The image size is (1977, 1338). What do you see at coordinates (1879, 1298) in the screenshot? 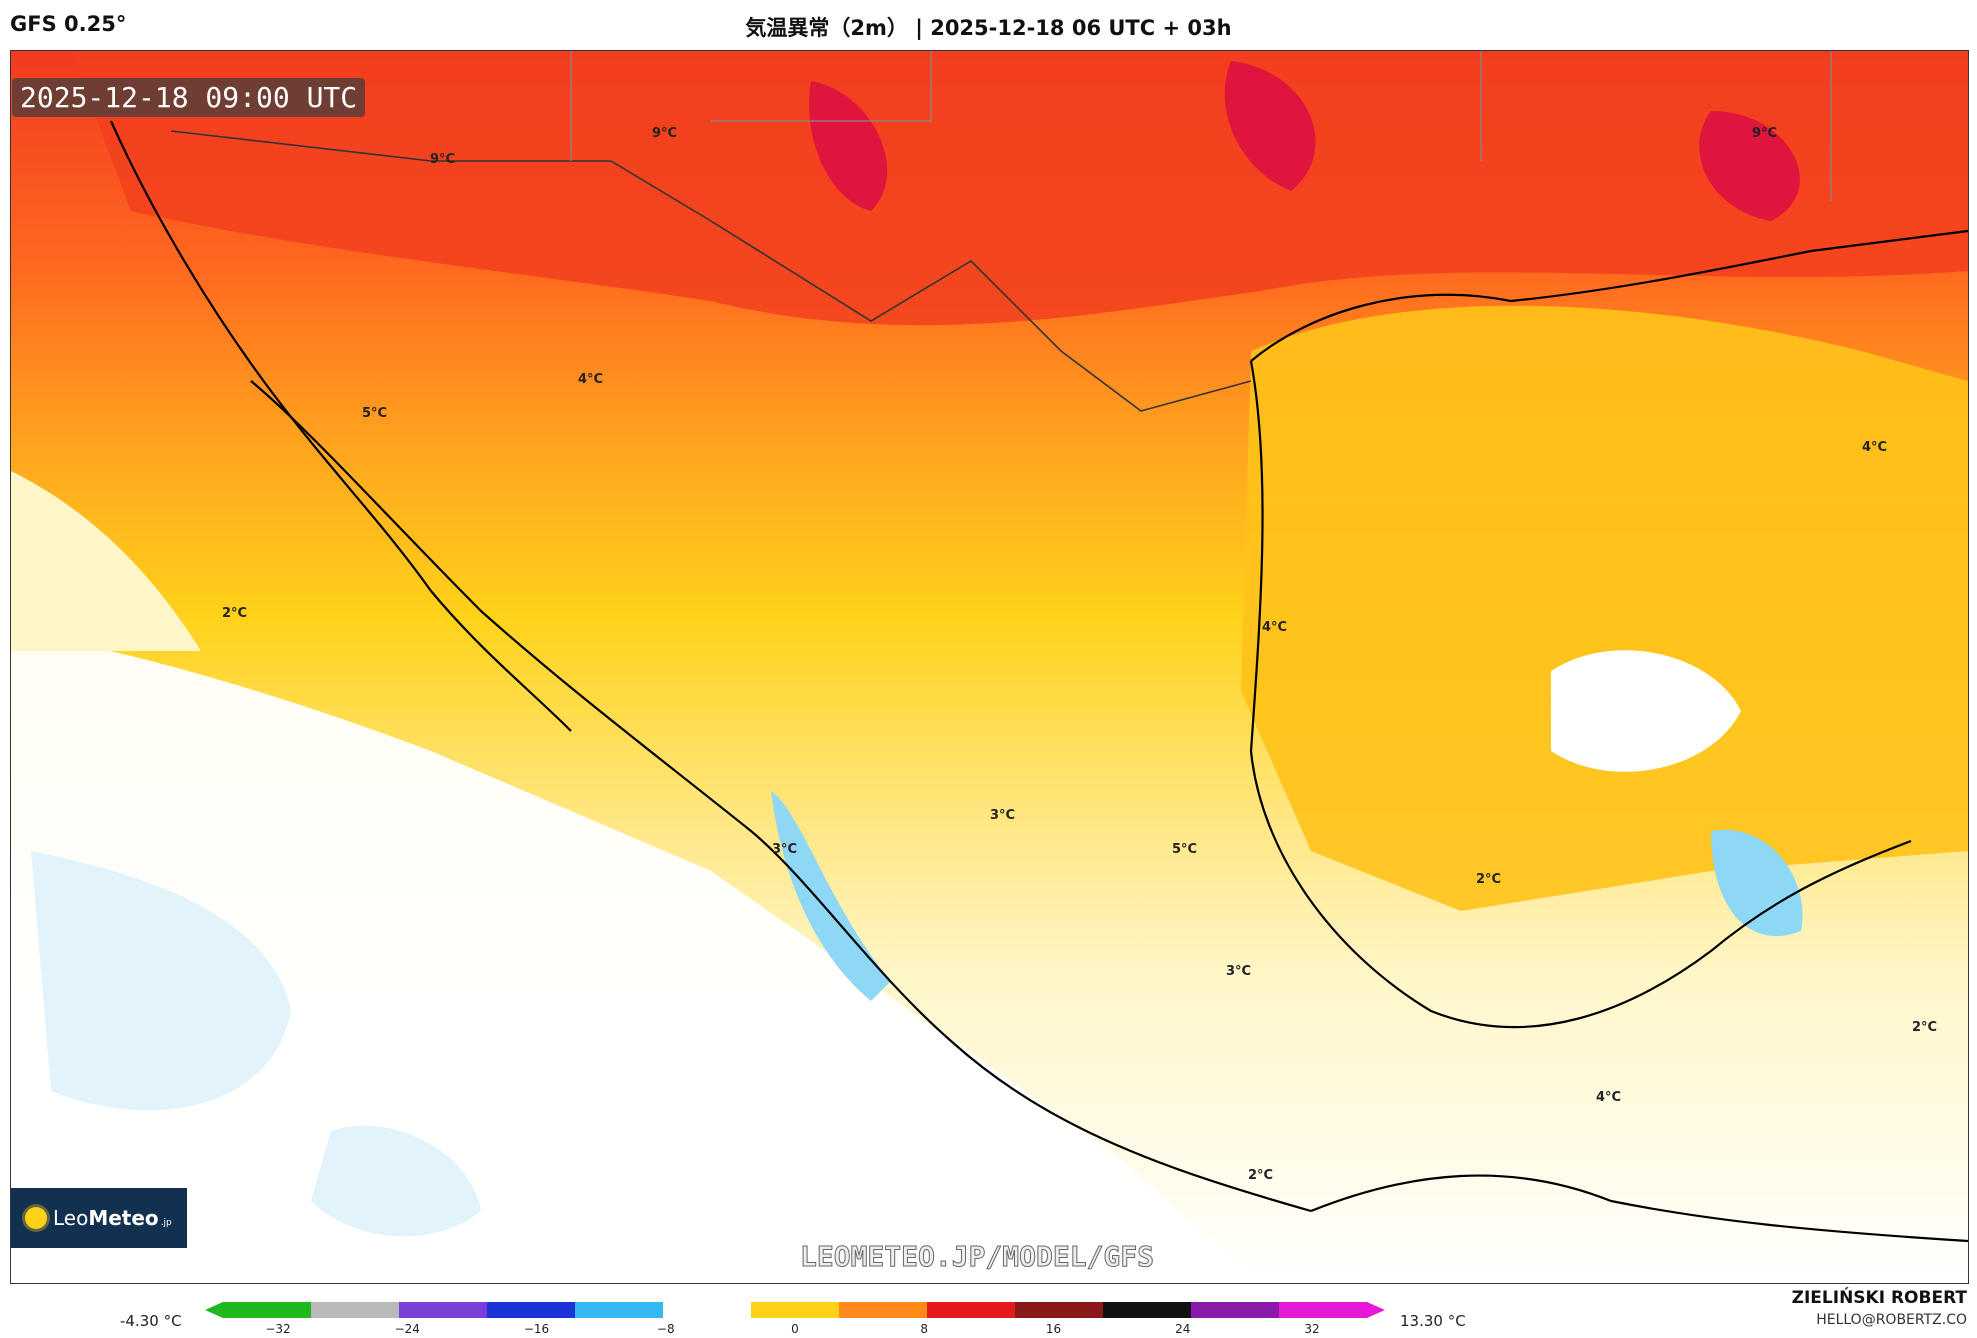
I see `author-credit: ZIELIŃSKI ROBERT` at bounding box center [1879, 1298].